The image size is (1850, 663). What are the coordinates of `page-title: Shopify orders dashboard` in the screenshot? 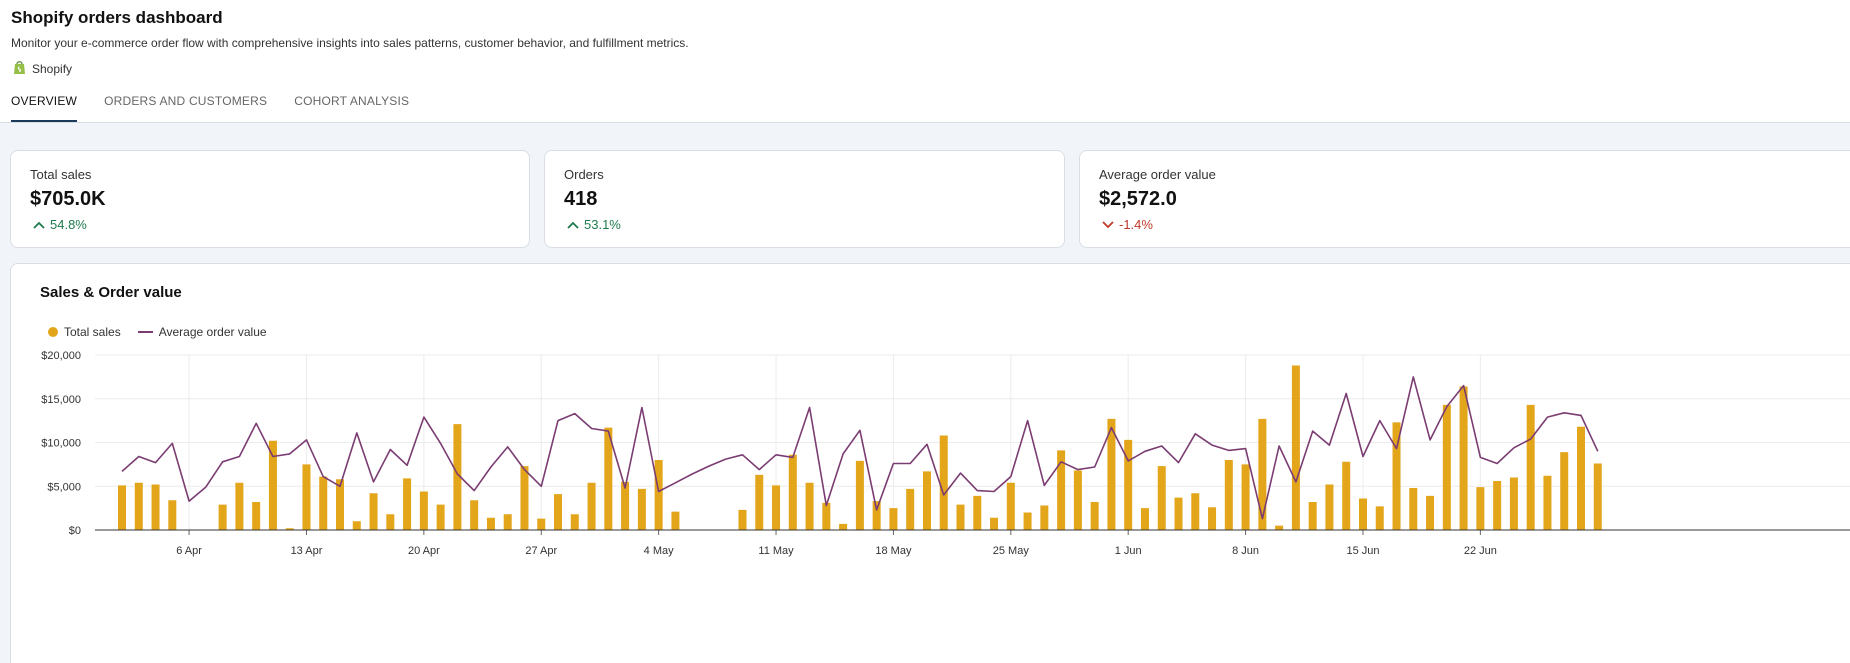 It's located at (117, 17).